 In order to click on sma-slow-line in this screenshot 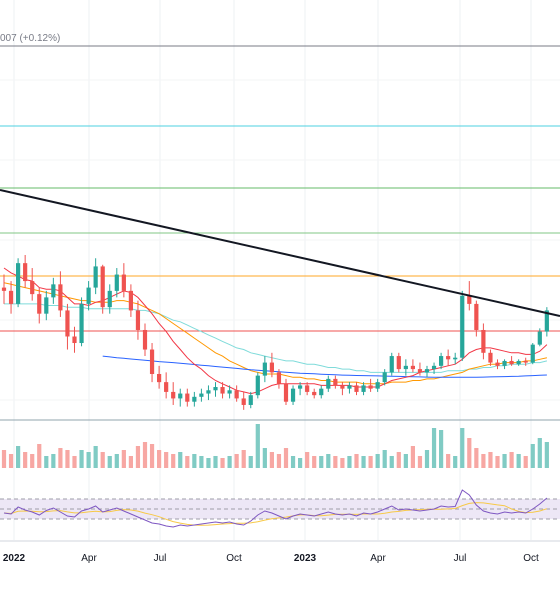, I will do `click(276, 338)`.